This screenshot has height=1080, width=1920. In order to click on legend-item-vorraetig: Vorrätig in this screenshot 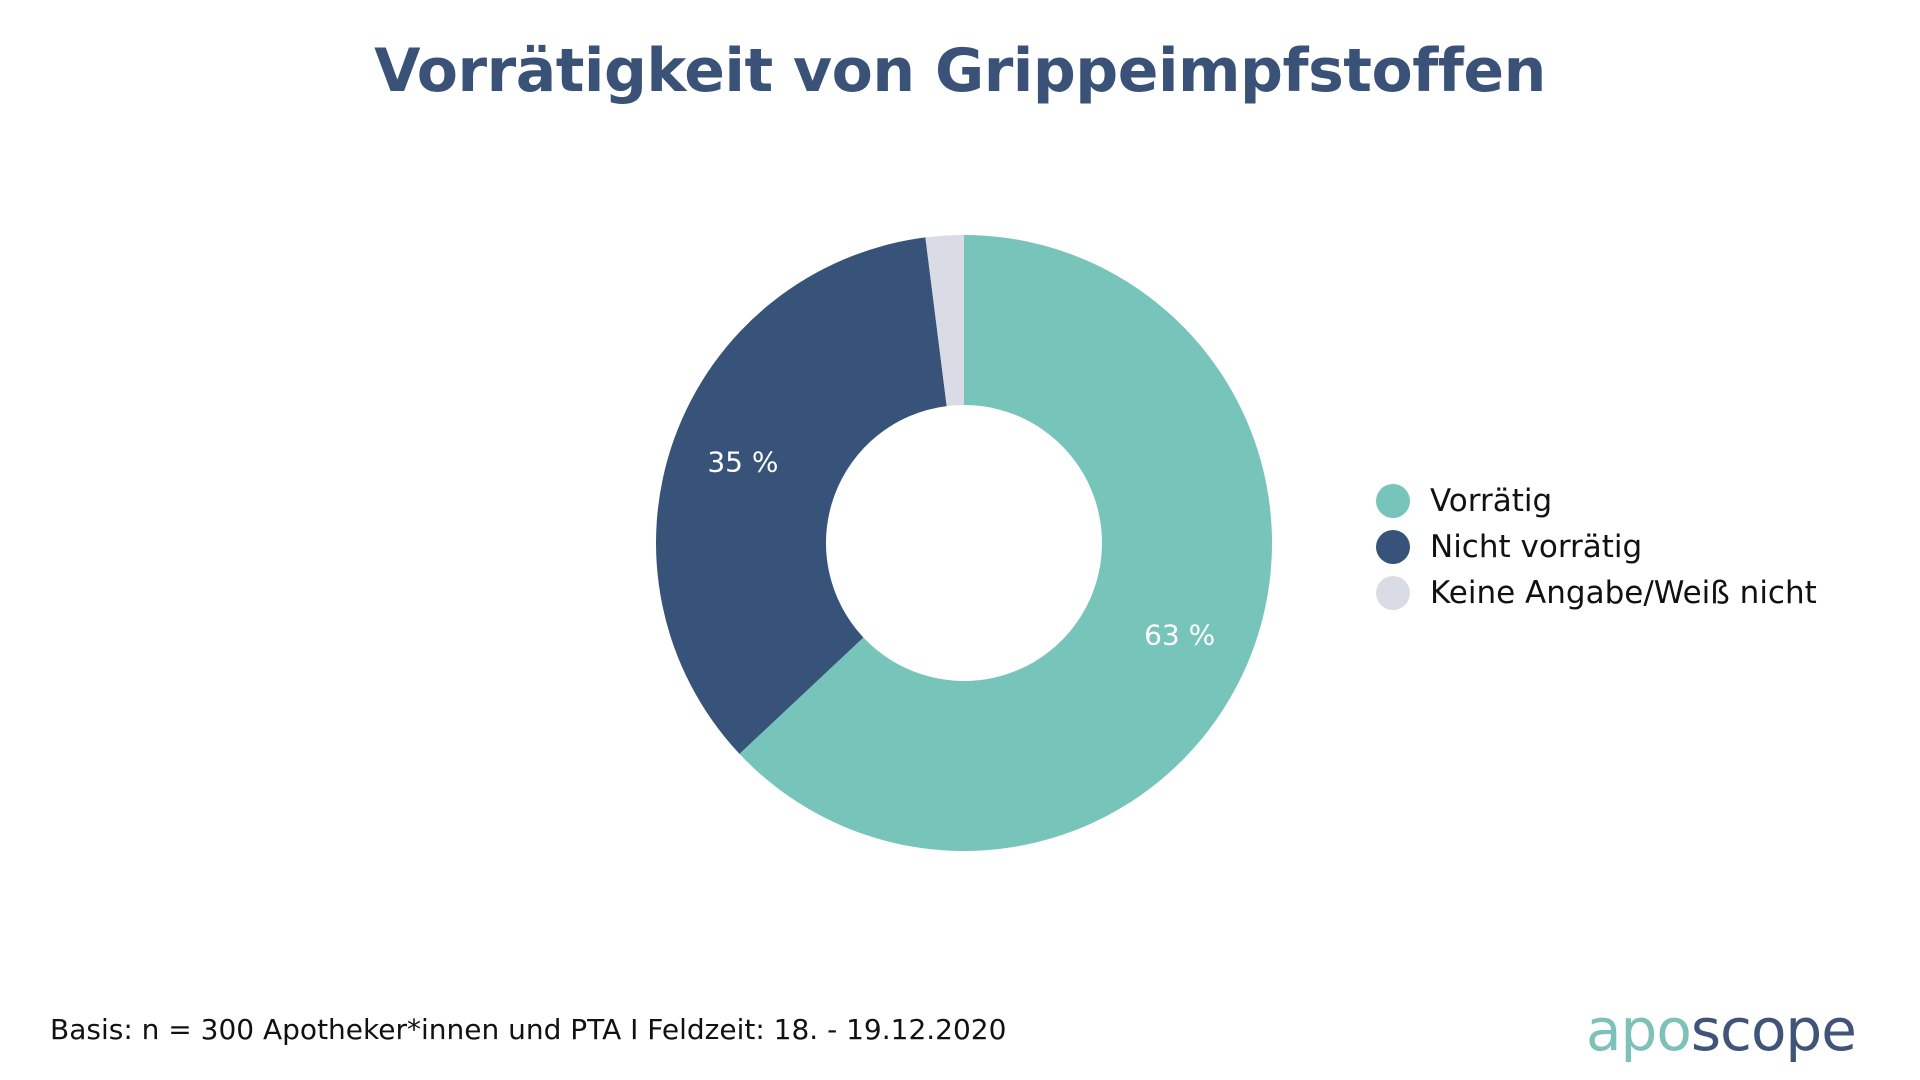, I will do `click(1596, 501)`.